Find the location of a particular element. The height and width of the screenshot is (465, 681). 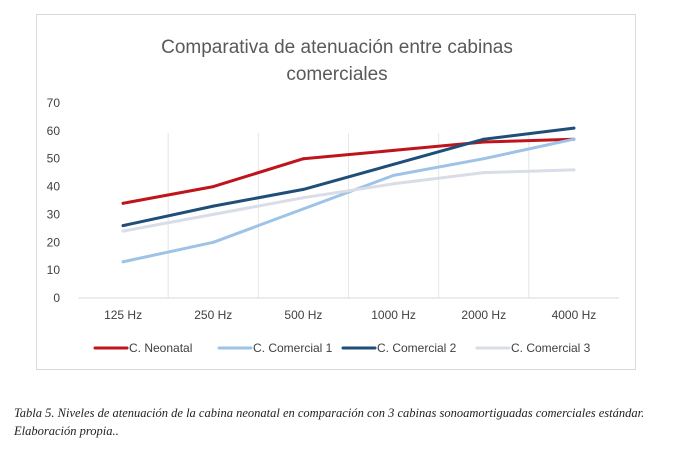

y-tick-label: 40 is located at coordinates (54, 187).